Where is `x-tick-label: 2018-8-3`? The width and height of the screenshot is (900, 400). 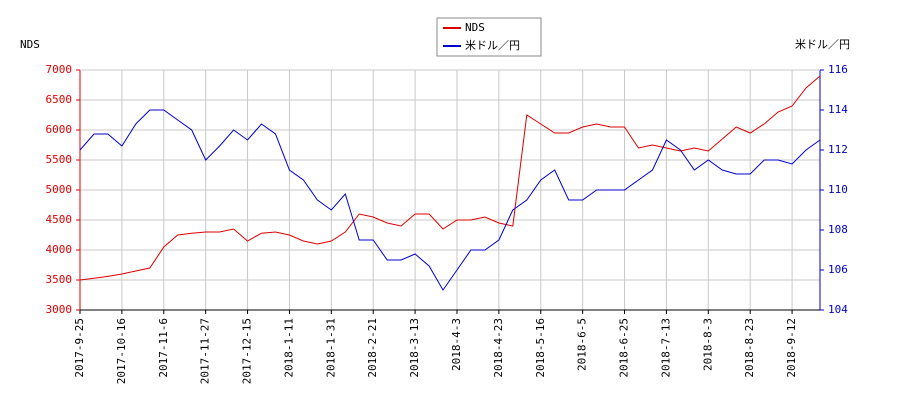
x-tick-label: 2018-8-3 is located at coordinates (707, 344).